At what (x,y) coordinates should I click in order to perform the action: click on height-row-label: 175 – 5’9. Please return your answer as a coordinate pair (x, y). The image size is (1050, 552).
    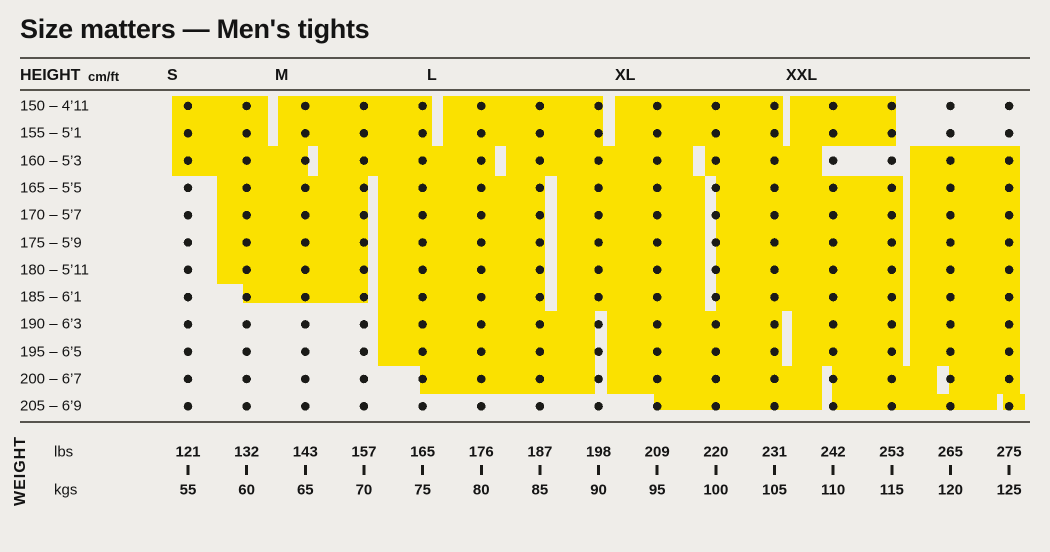
    Looking at the image, I should click on (51, 242).